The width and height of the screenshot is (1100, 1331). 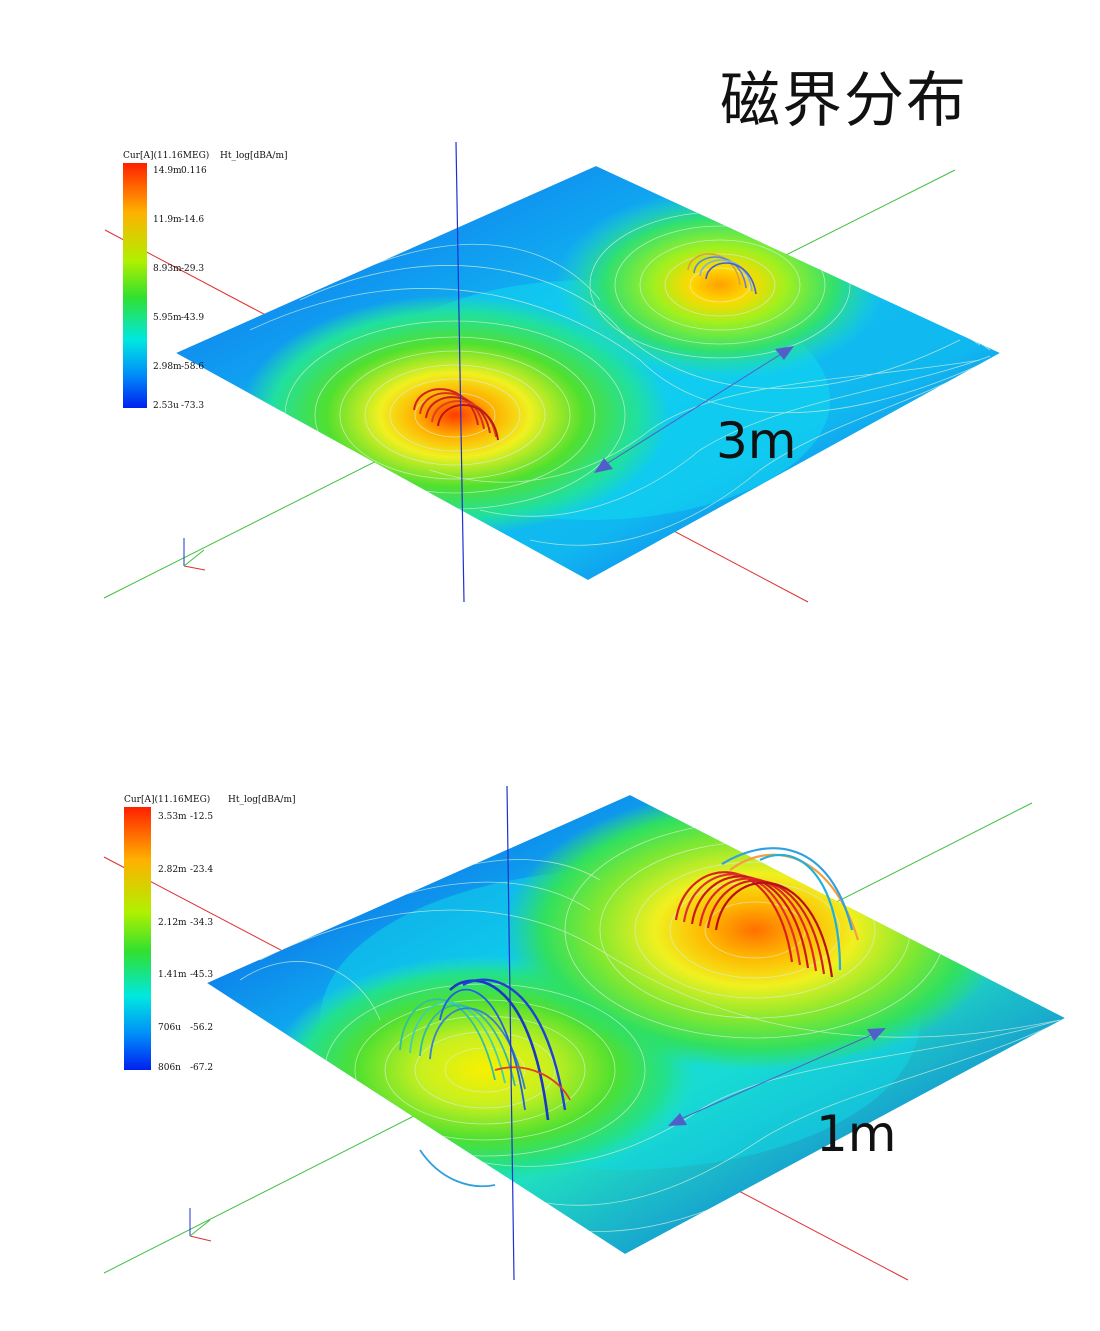 What do you see at coordinates (192, 220) in the screenshot?
I see `legend-field-value: -14.6` at bounding box center [192, 220].